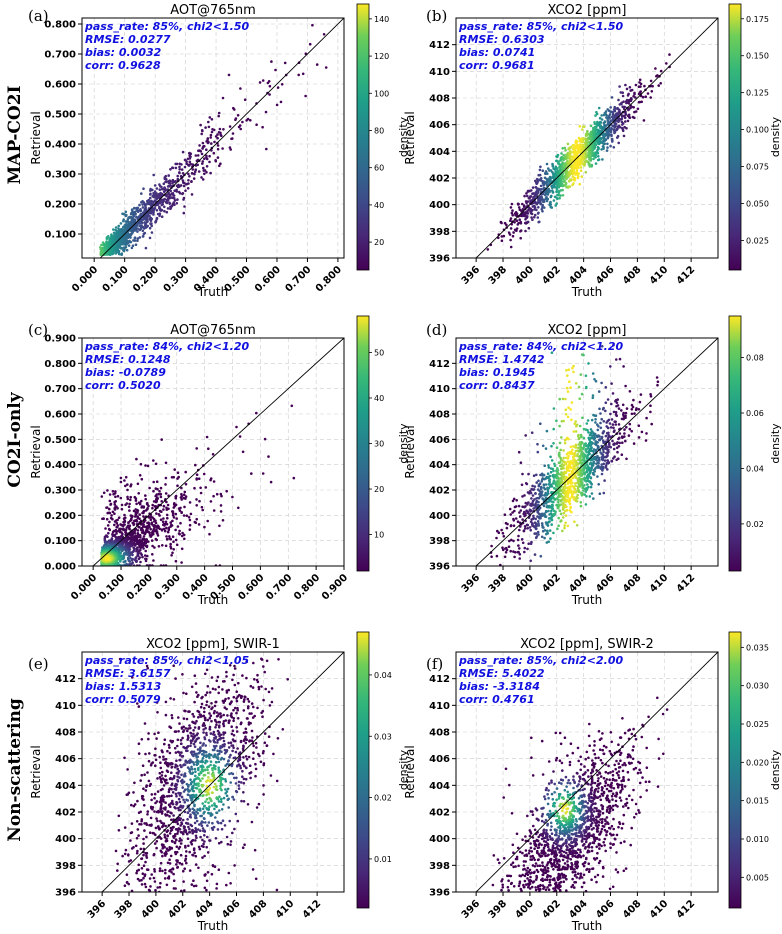  What do you see at coordinates (381, 19) in the screenshot?
I see `colorbar-tick-label: 140` at bounding box center [381, 19].